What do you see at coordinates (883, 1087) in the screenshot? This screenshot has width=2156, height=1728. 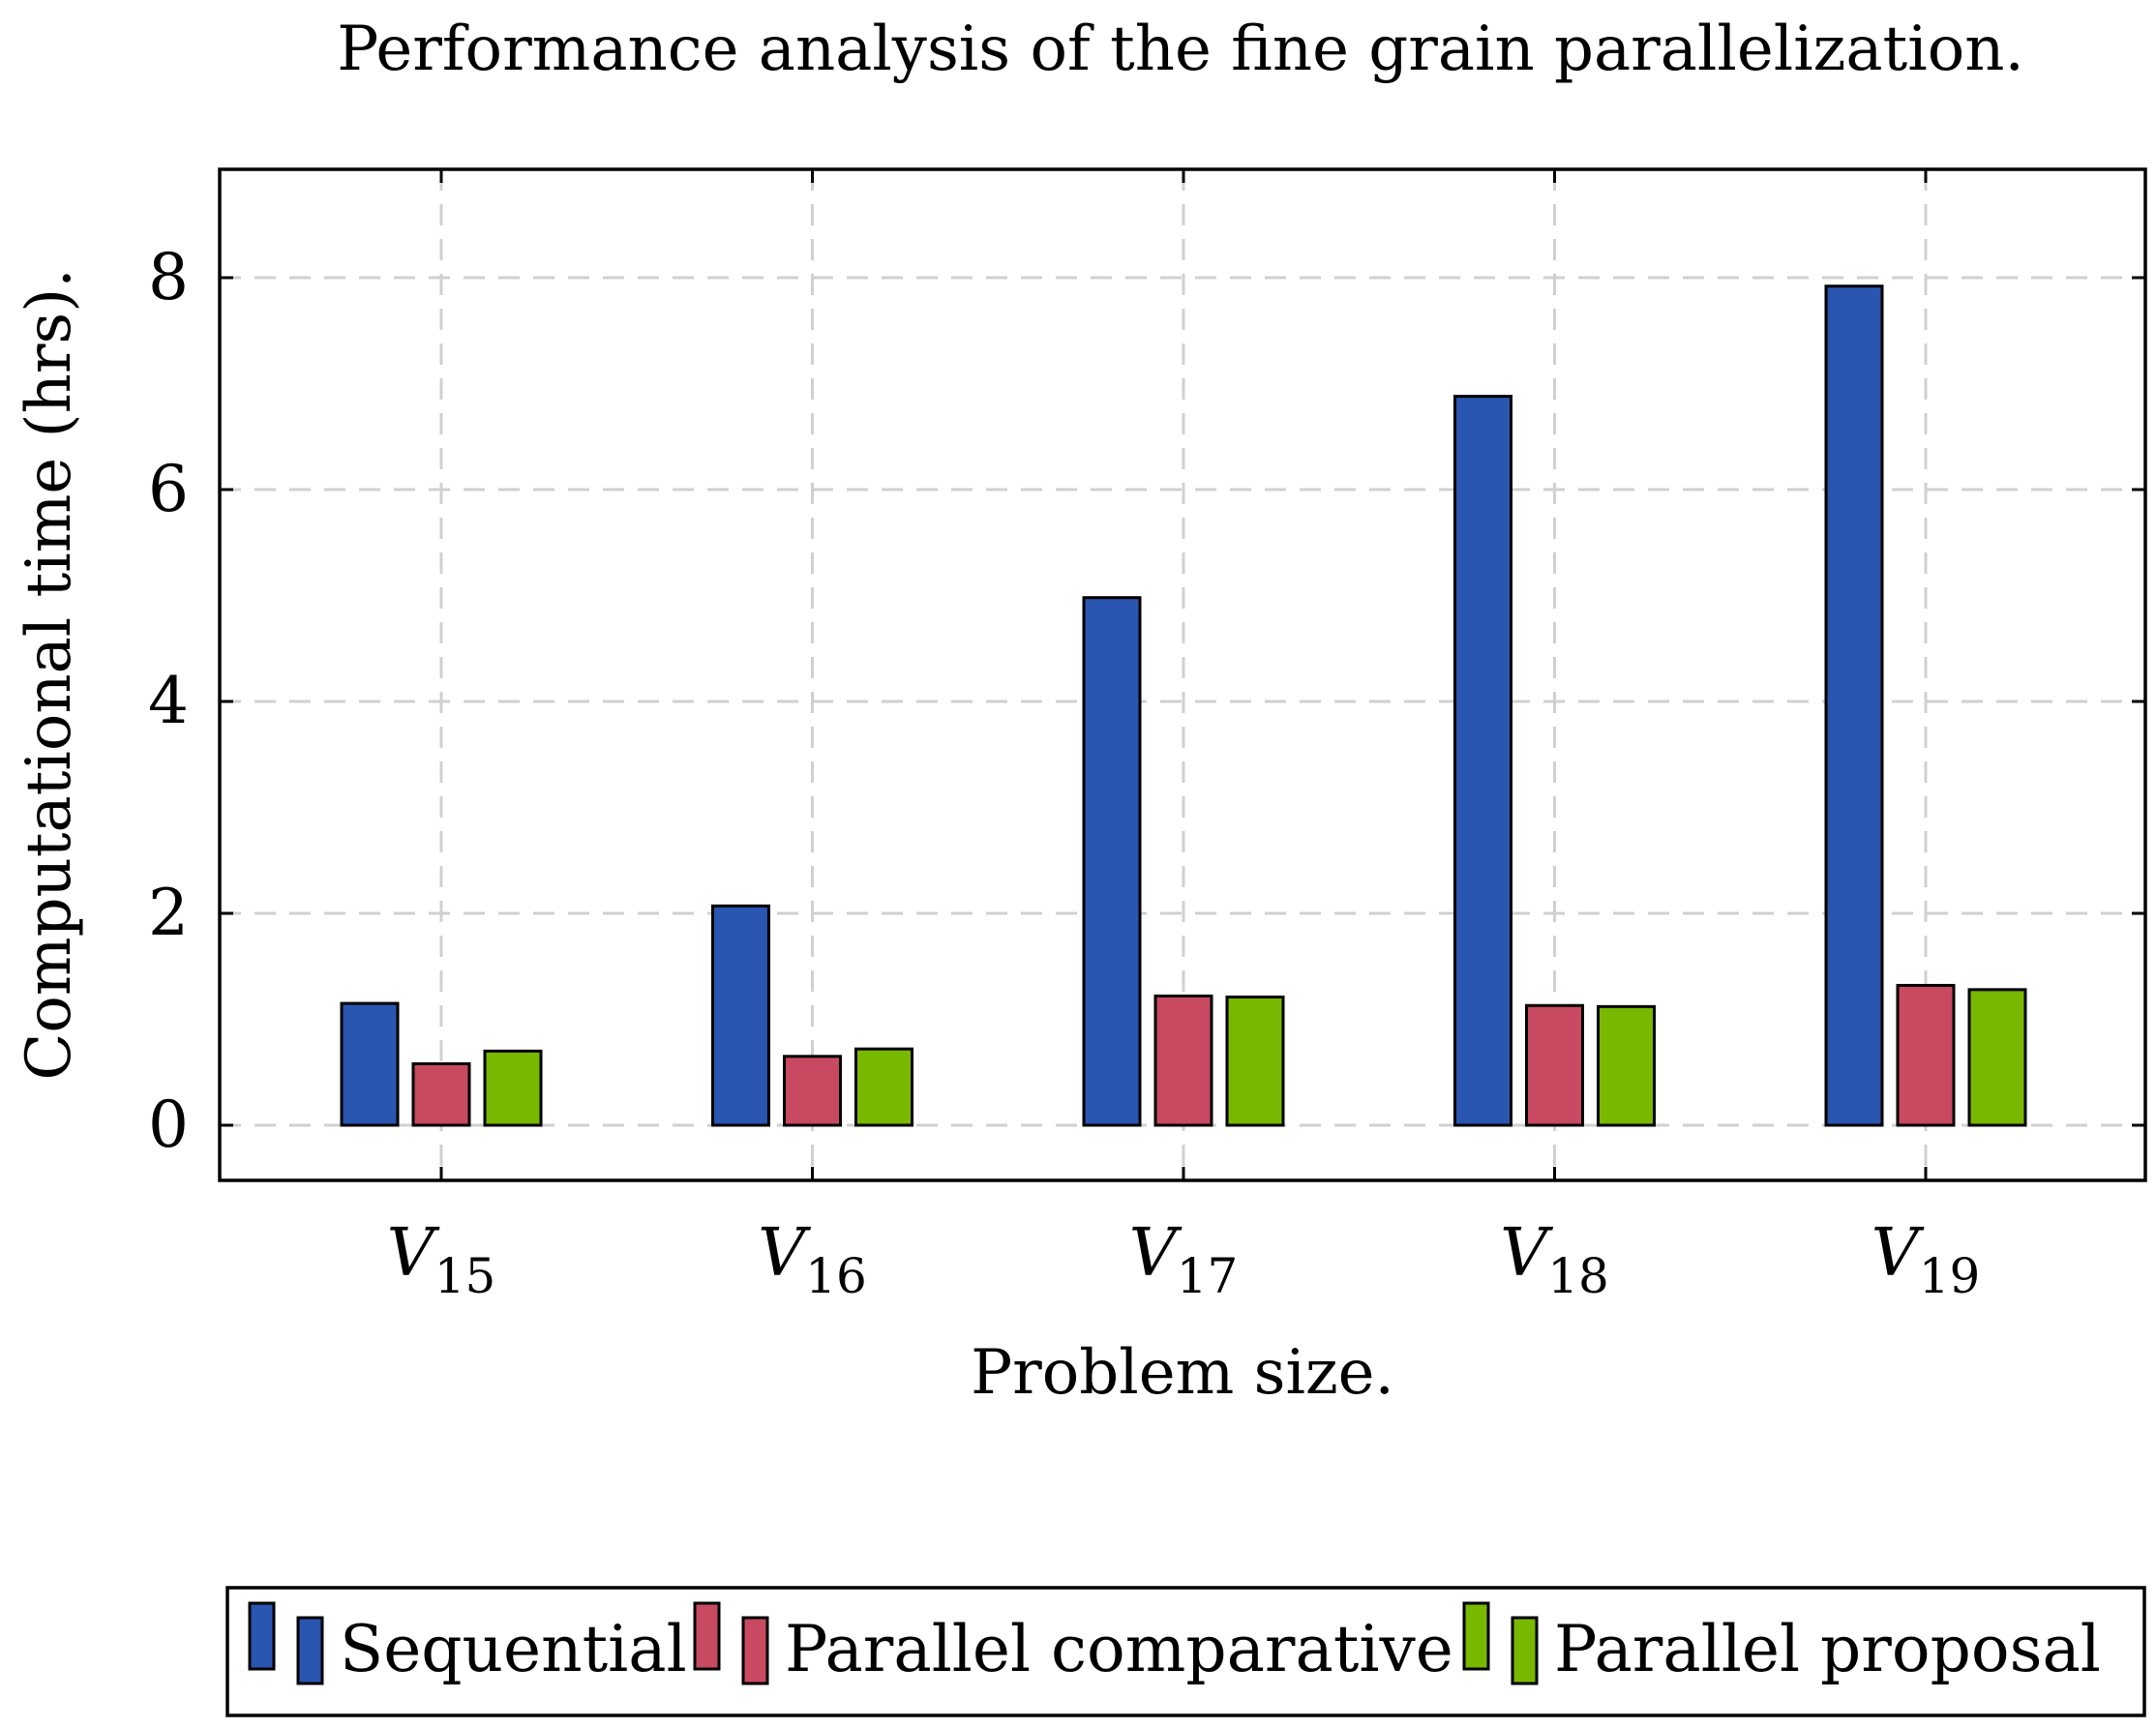 I see `bar-parallel-proposal-V16` at bounding box center [883, 1087].